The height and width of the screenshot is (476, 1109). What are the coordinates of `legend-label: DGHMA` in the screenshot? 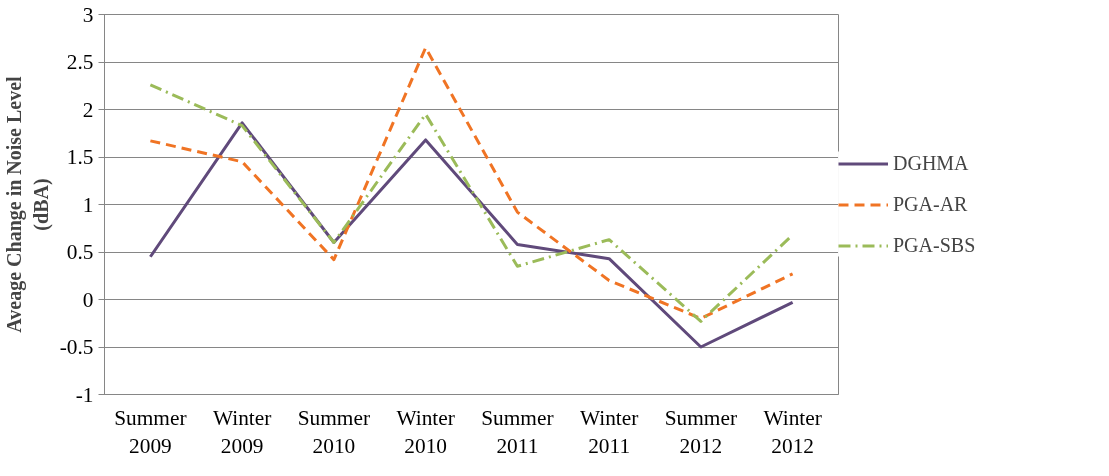 It's located at (931, 163).